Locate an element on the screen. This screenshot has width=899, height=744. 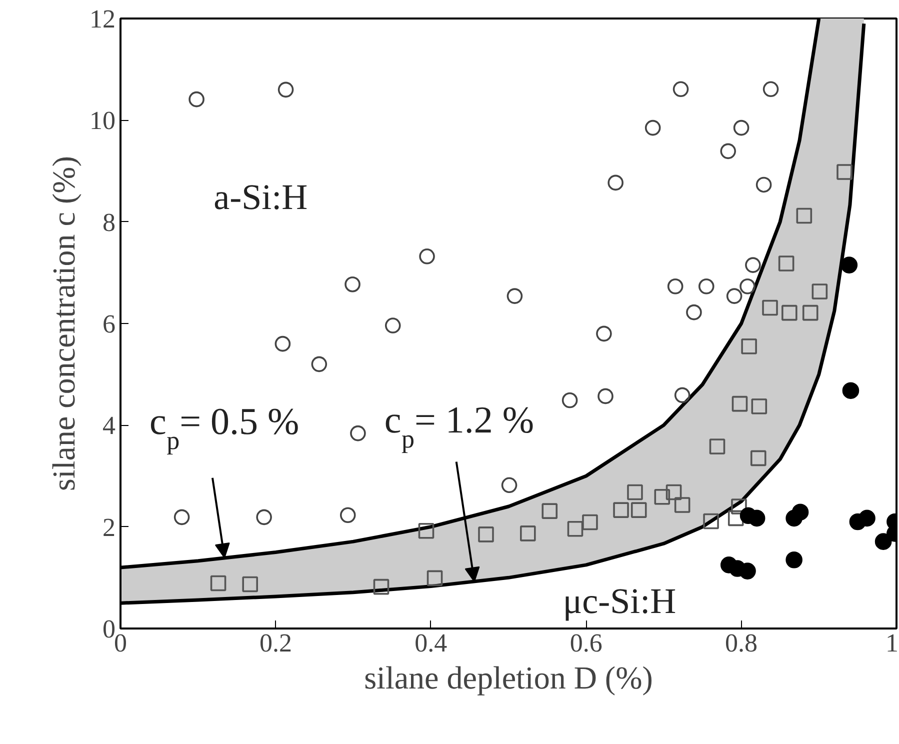
x-tick-label: 0.2 is located at coordinates (275, 643).